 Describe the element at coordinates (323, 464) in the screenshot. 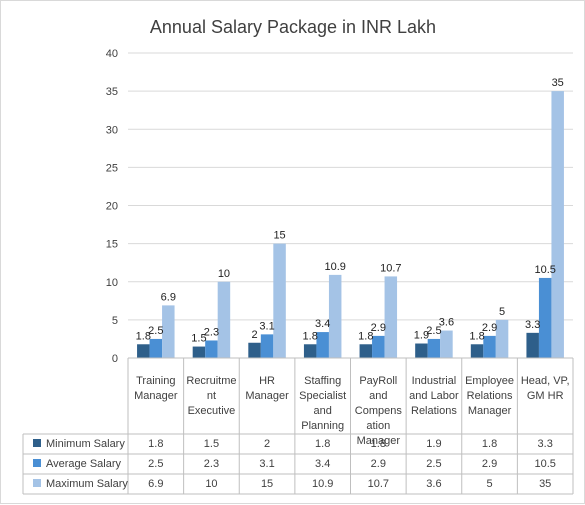

I see `table-cell: 3.4` at that location.